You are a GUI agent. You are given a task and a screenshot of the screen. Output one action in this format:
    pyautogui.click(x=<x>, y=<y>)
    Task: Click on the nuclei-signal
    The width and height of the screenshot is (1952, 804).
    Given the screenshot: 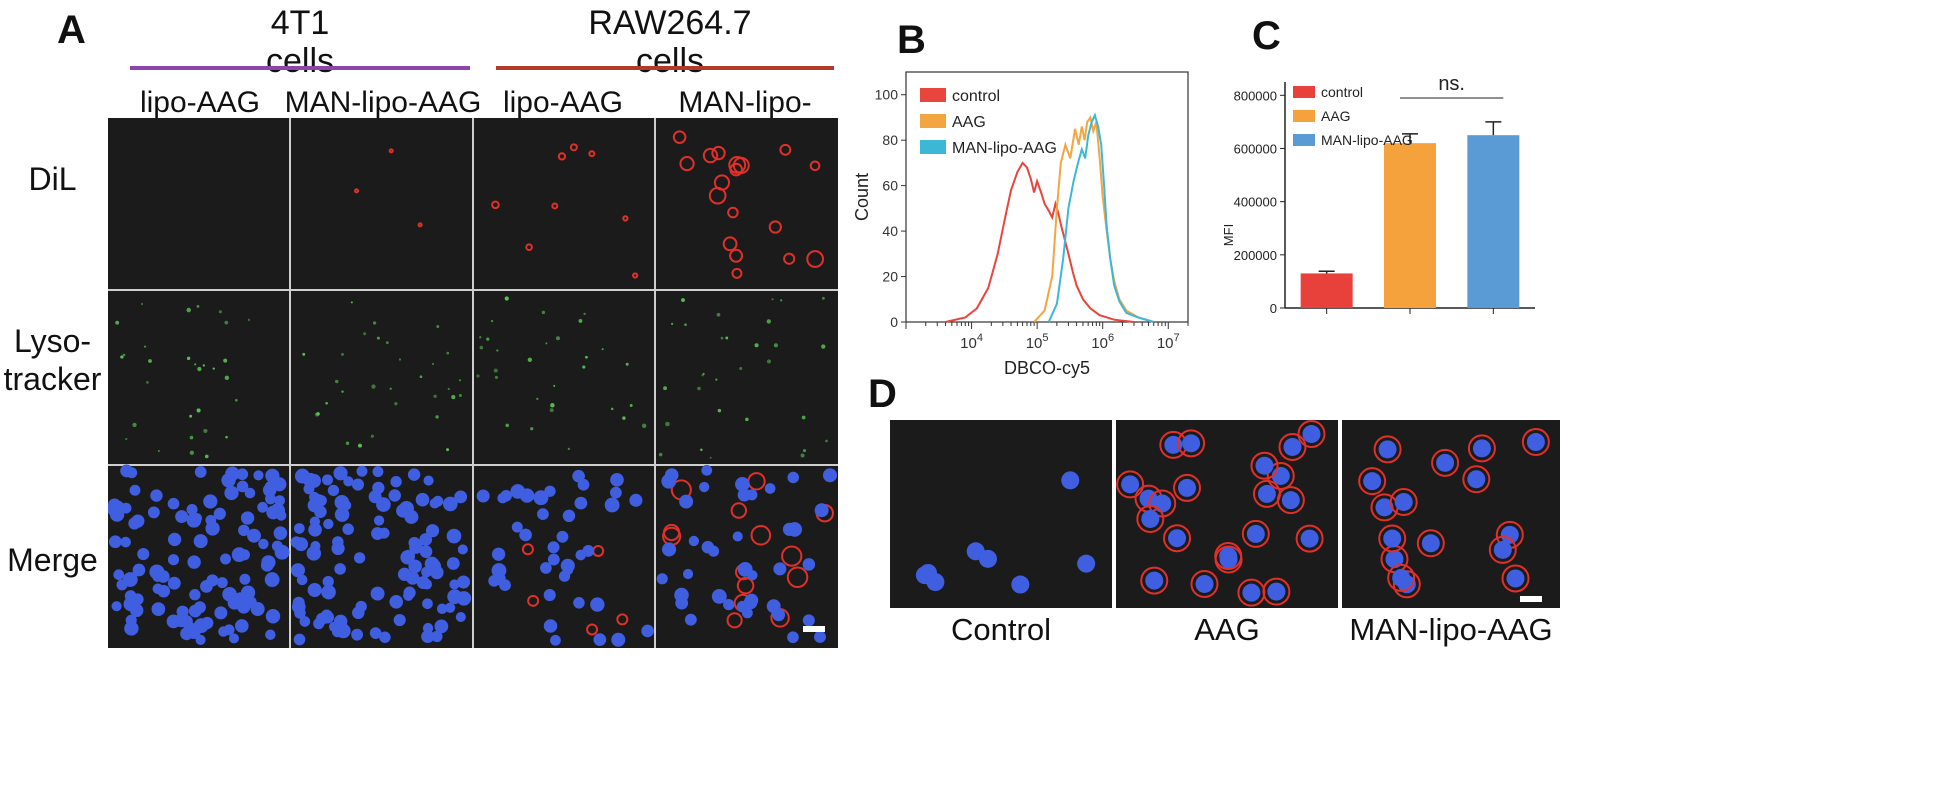 What is the action you would take?
    pyautogui.click(x=473, y=555)
    